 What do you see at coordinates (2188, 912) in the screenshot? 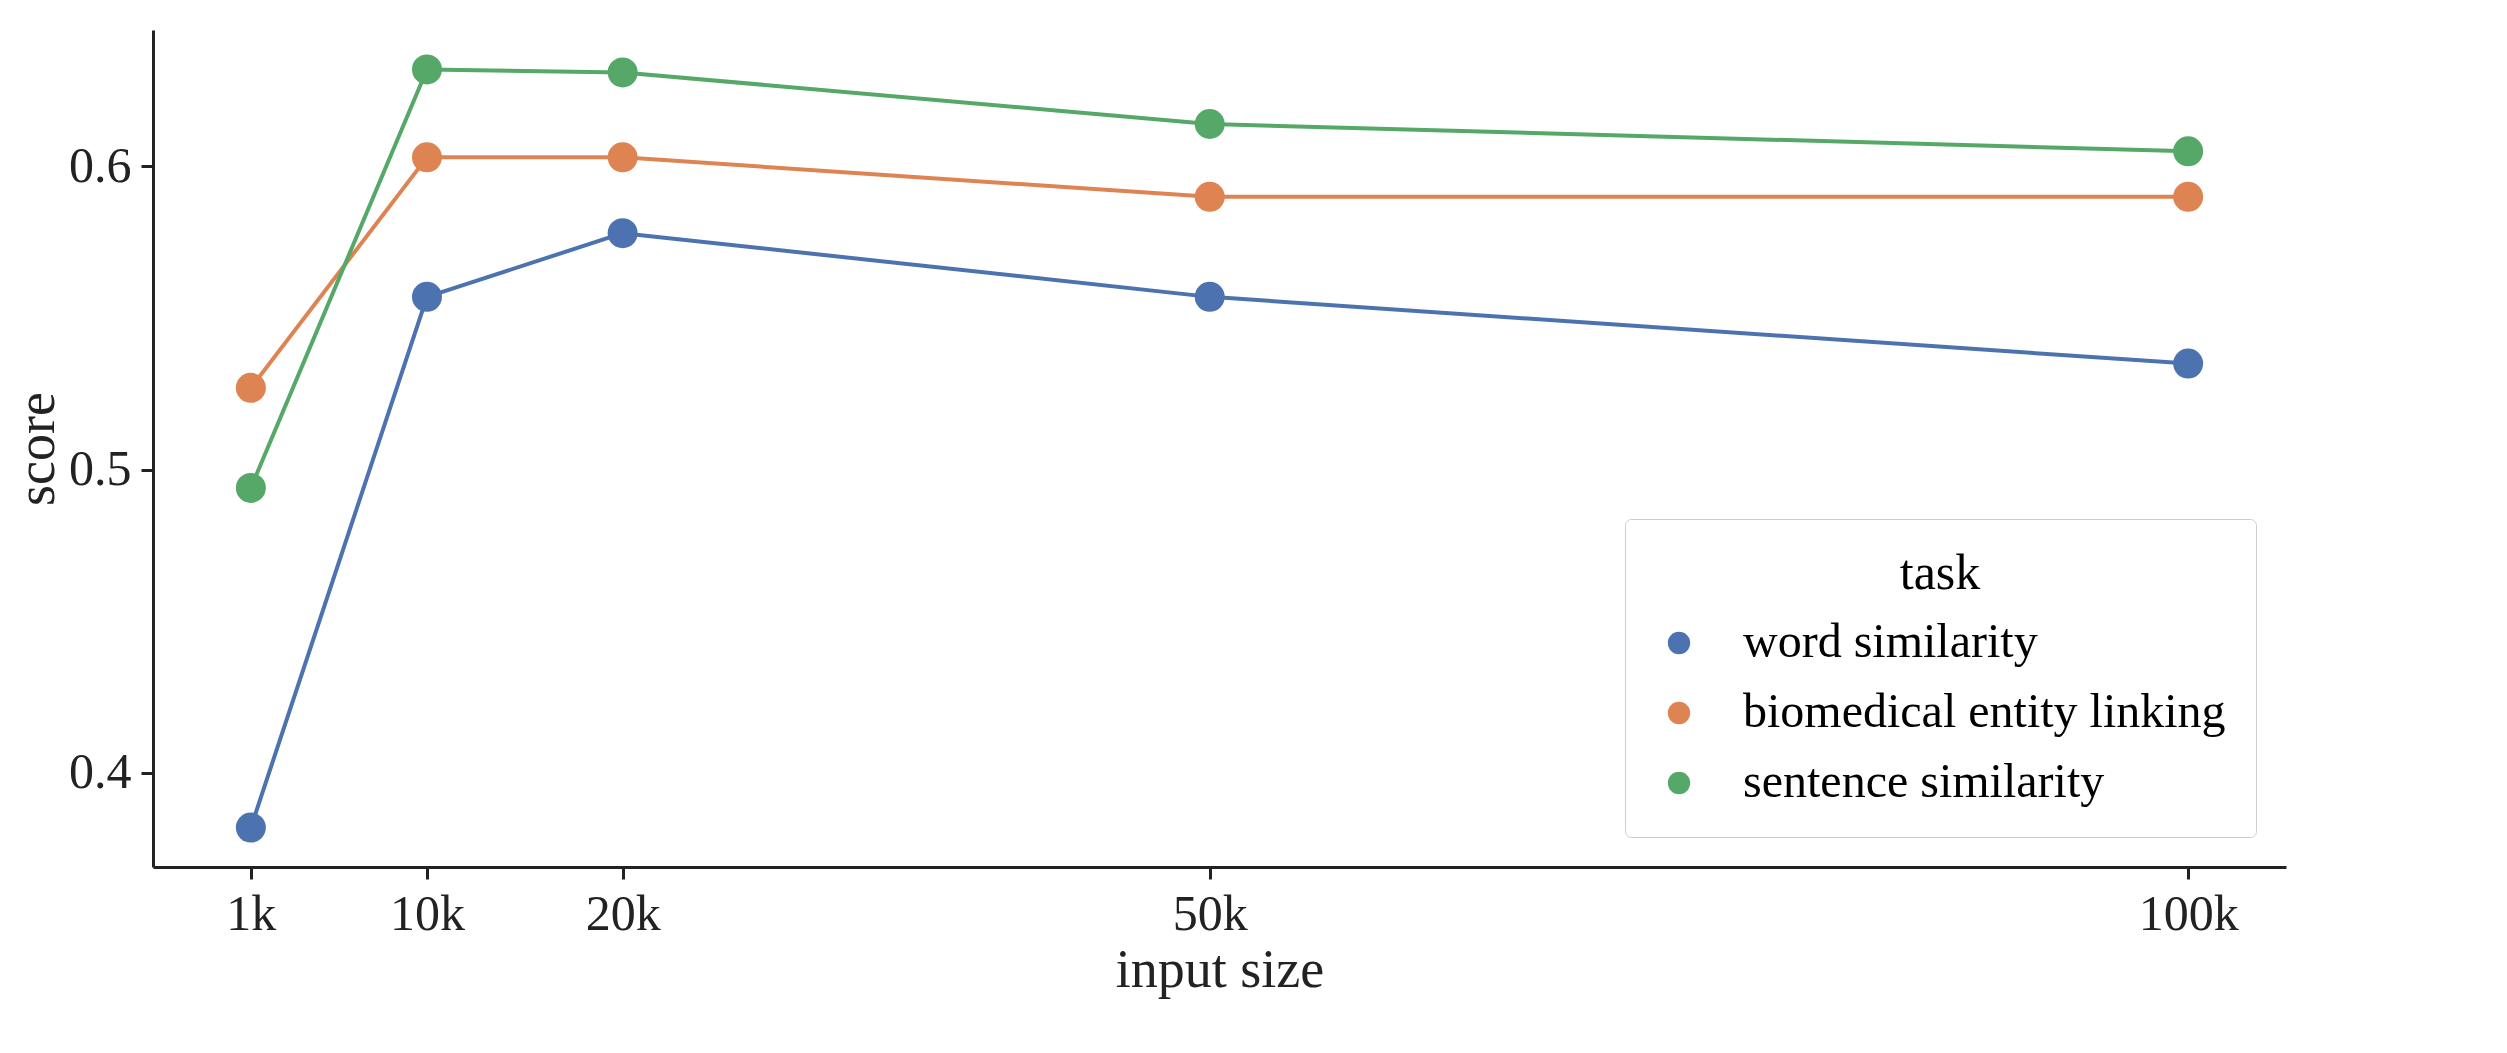
I see `x-tick-label: 100k` at bounding box center [2188, 912].